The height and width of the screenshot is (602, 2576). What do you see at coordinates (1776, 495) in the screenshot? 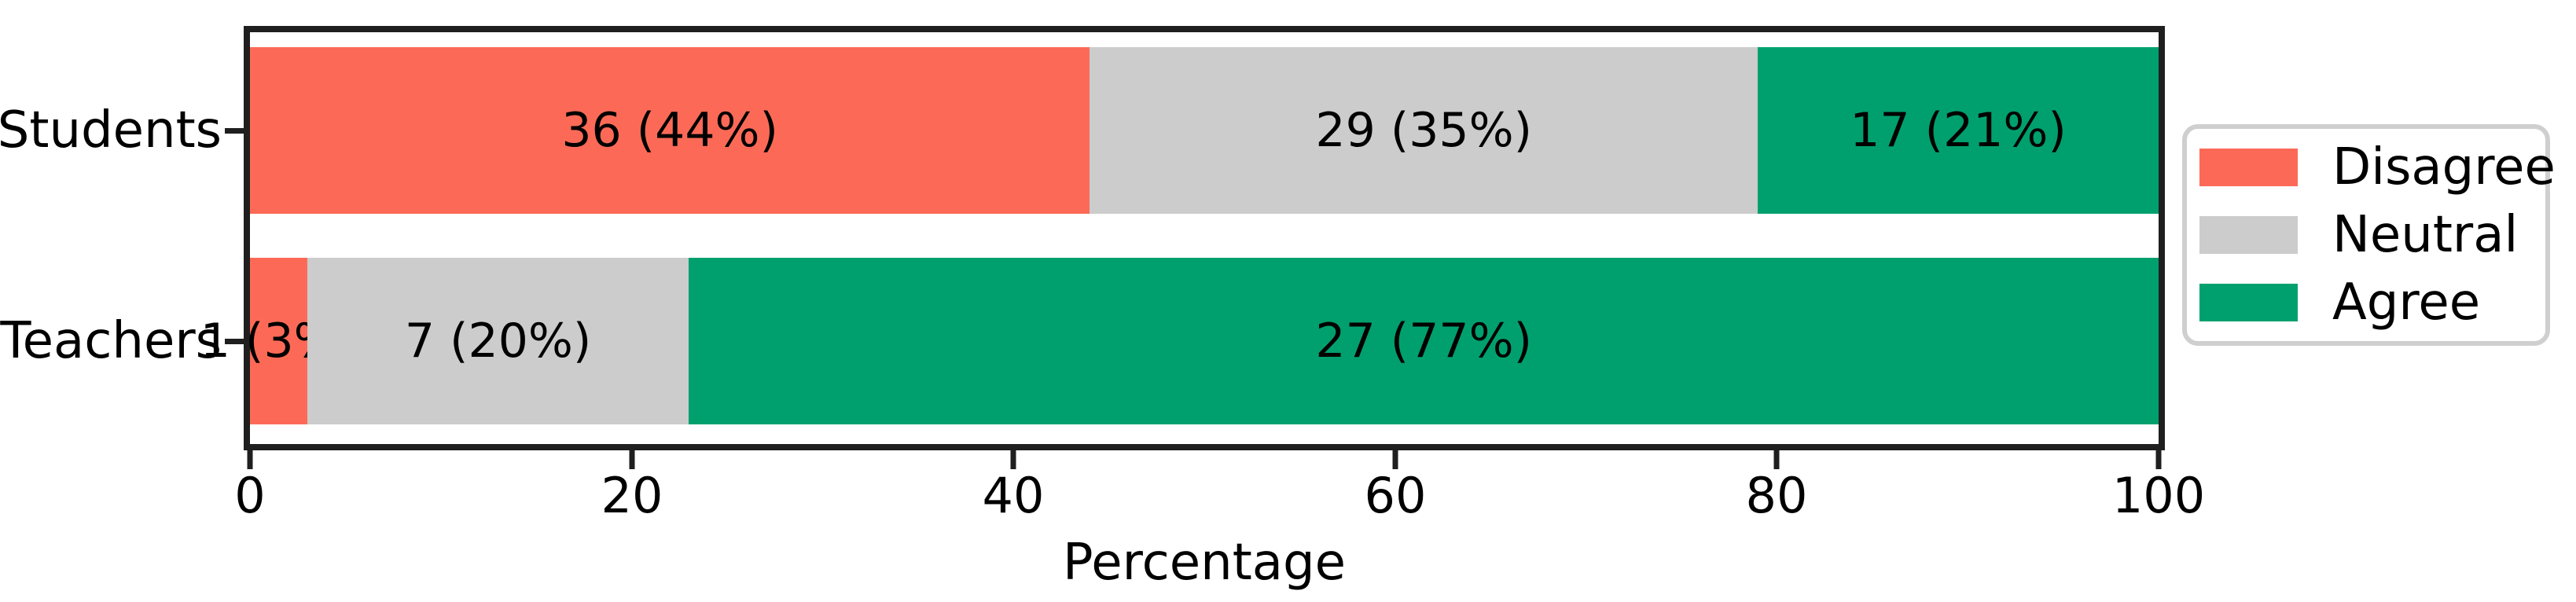
I see `x-tick-label: 80` at bounding box center [1776, 495].